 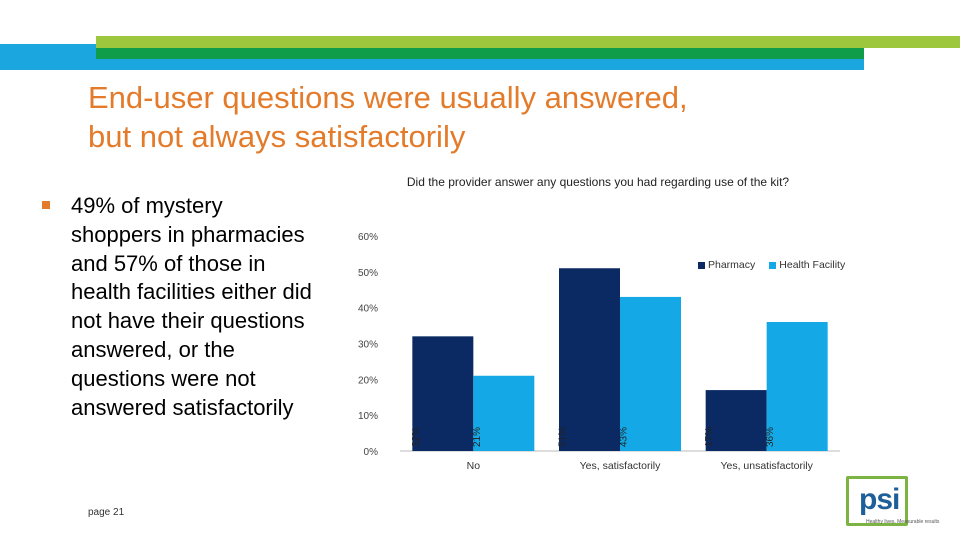 I want to click on chart-legend: Pharmacy Health Facility, so click(x=771, y=265).